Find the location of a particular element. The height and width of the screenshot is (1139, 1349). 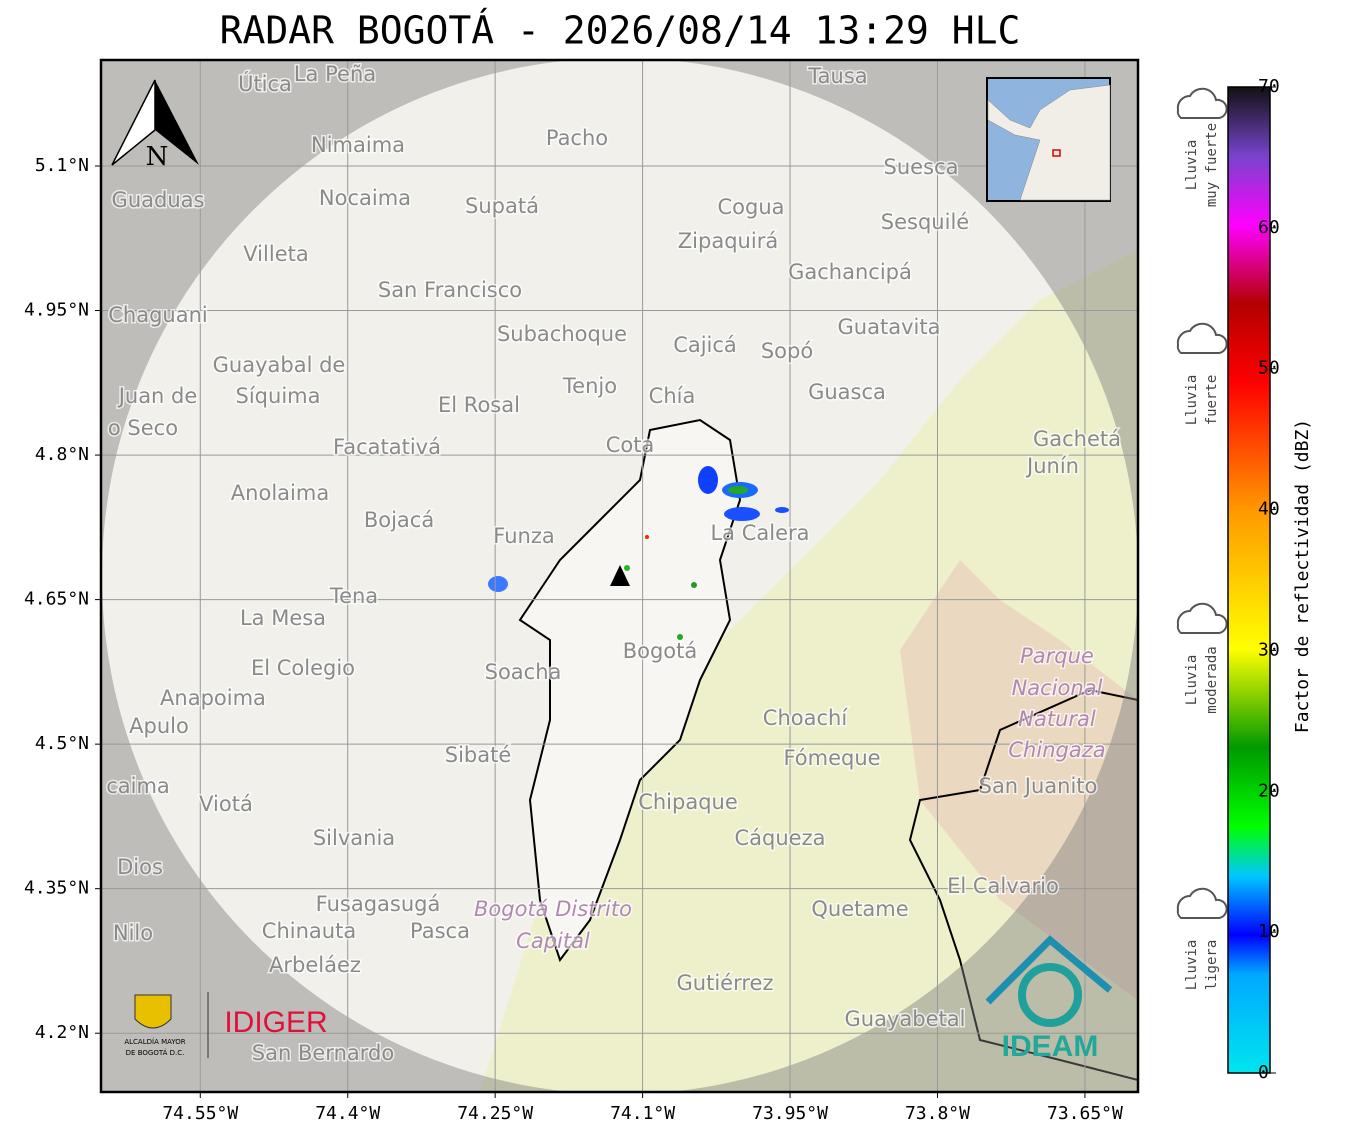

radar-echoes is located at coordinates (638, 553).